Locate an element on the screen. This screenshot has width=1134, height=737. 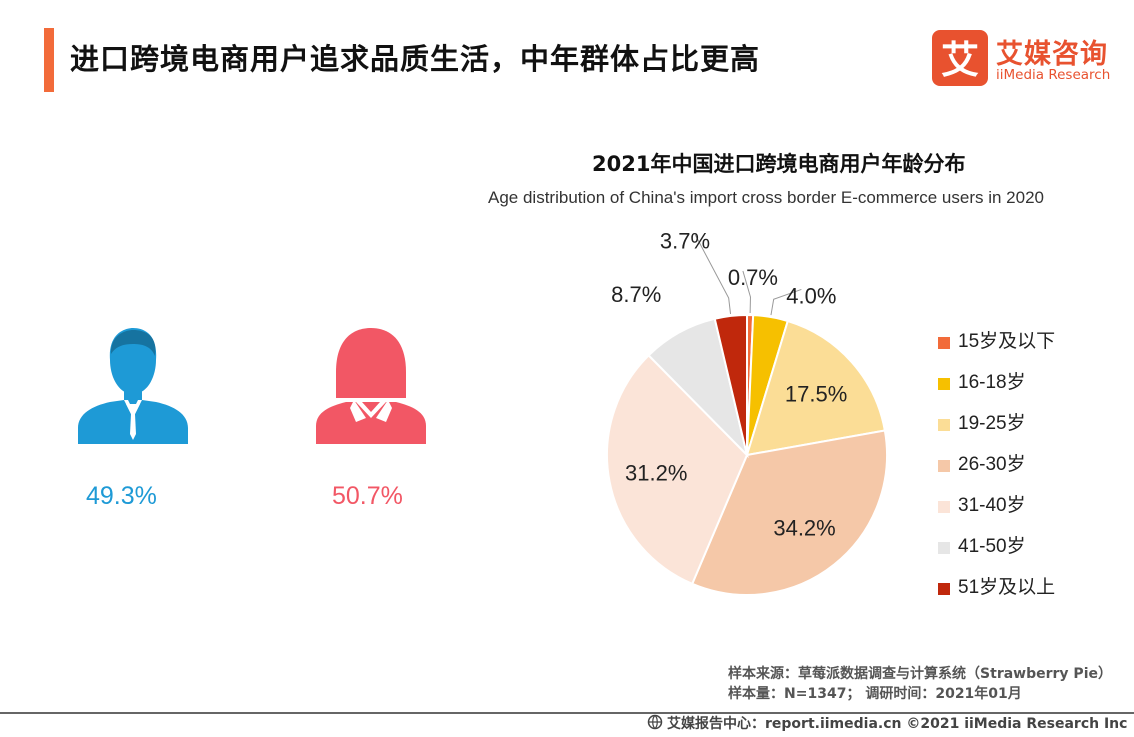
legend-label: 16-18岁 is located at coordinates (992, 382).